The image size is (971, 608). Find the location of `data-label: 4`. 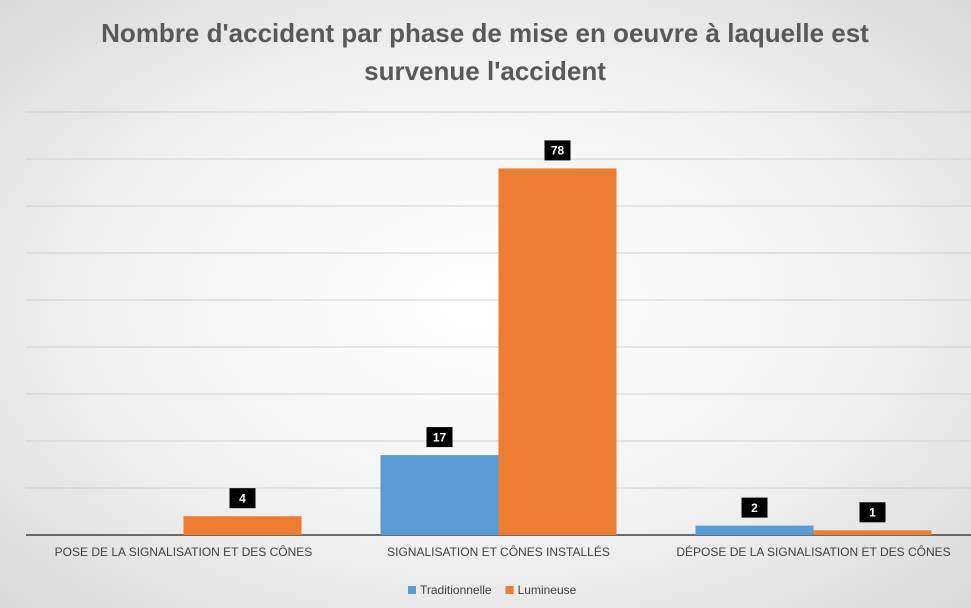

data-label: 4 is located at coordinates (242, 498).